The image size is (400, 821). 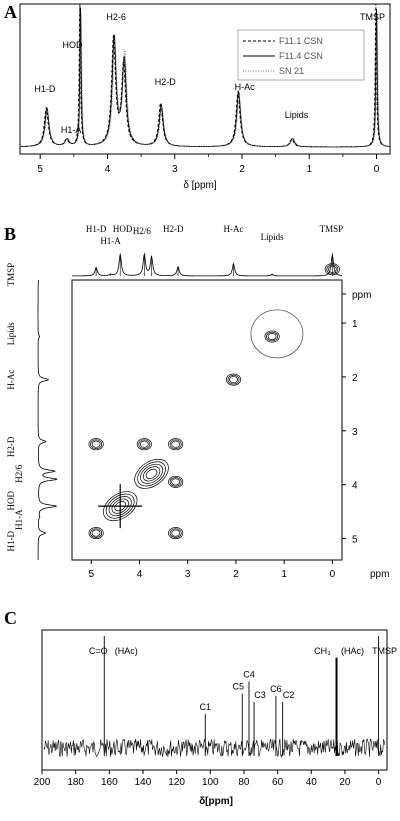 What do you see at coordinates (11, 380) in the screenshot?
I see `side-peak-label: H-Ac` at bounding box center [11, 380].